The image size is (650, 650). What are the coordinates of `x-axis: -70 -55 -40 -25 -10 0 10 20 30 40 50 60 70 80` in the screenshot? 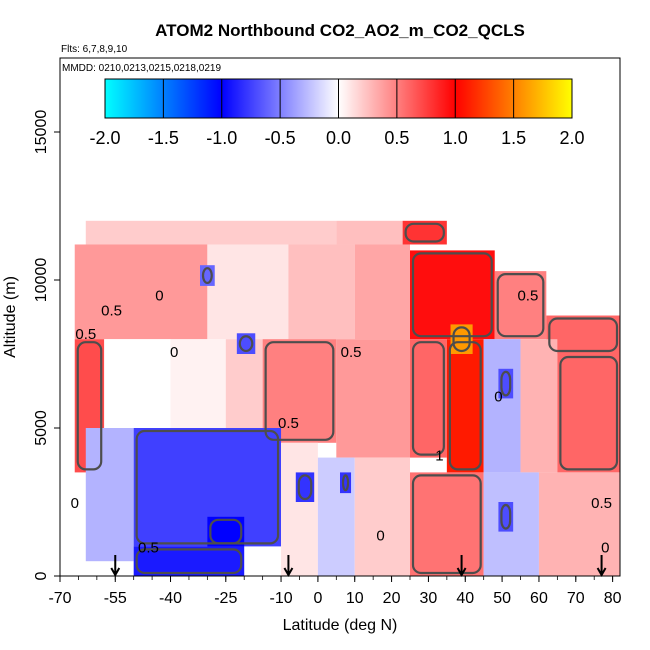 It's located at (335, 591).